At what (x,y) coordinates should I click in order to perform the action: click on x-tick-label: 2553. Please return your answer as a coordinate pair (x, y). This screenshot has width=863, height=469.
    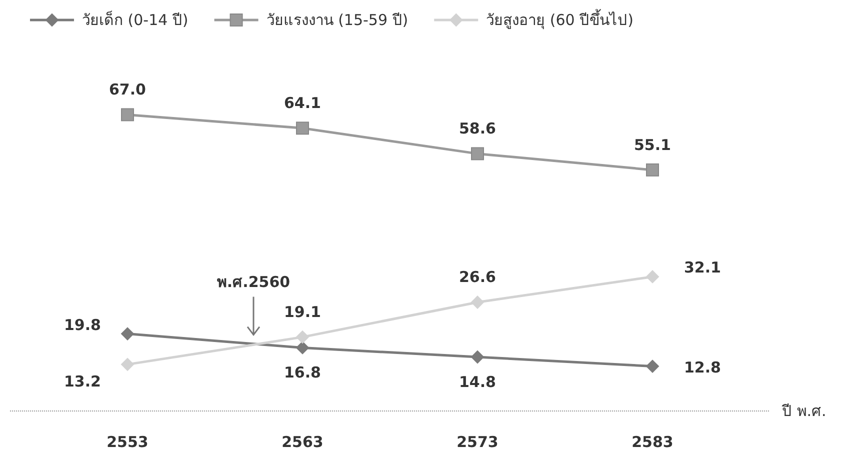
    Looking at the image, I should click on (127, 442).